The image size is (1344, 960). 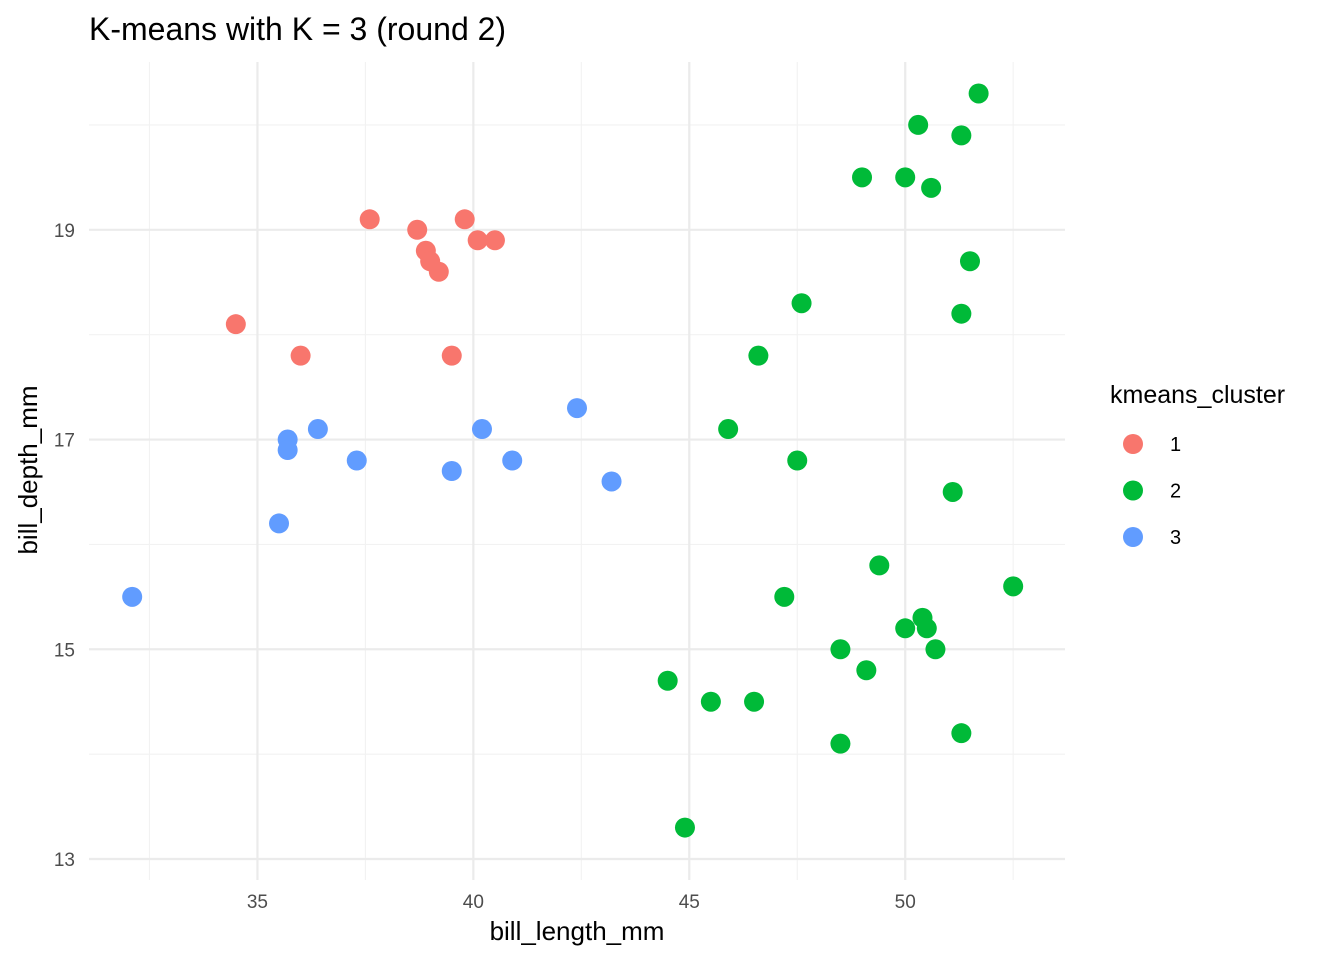 I want to click on x-tick-label: 45, so click(x=689, y=902).